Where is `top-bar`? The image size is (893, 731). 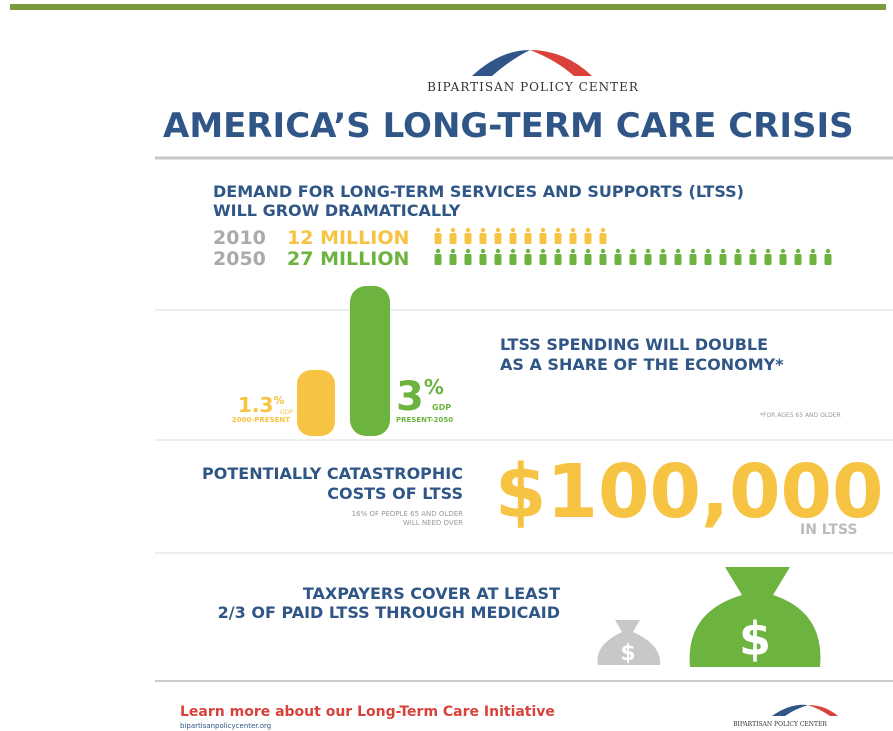 top-bar is located at coordinates (448, 7).